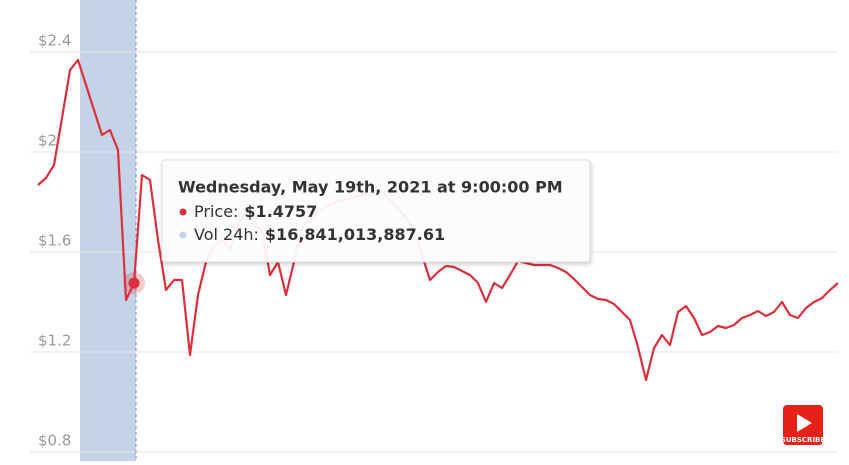  What do you see at coordinates (54, 241) in the screenshot?
I see `y-tick-label: $1.6` at bounding box center [54, 241].